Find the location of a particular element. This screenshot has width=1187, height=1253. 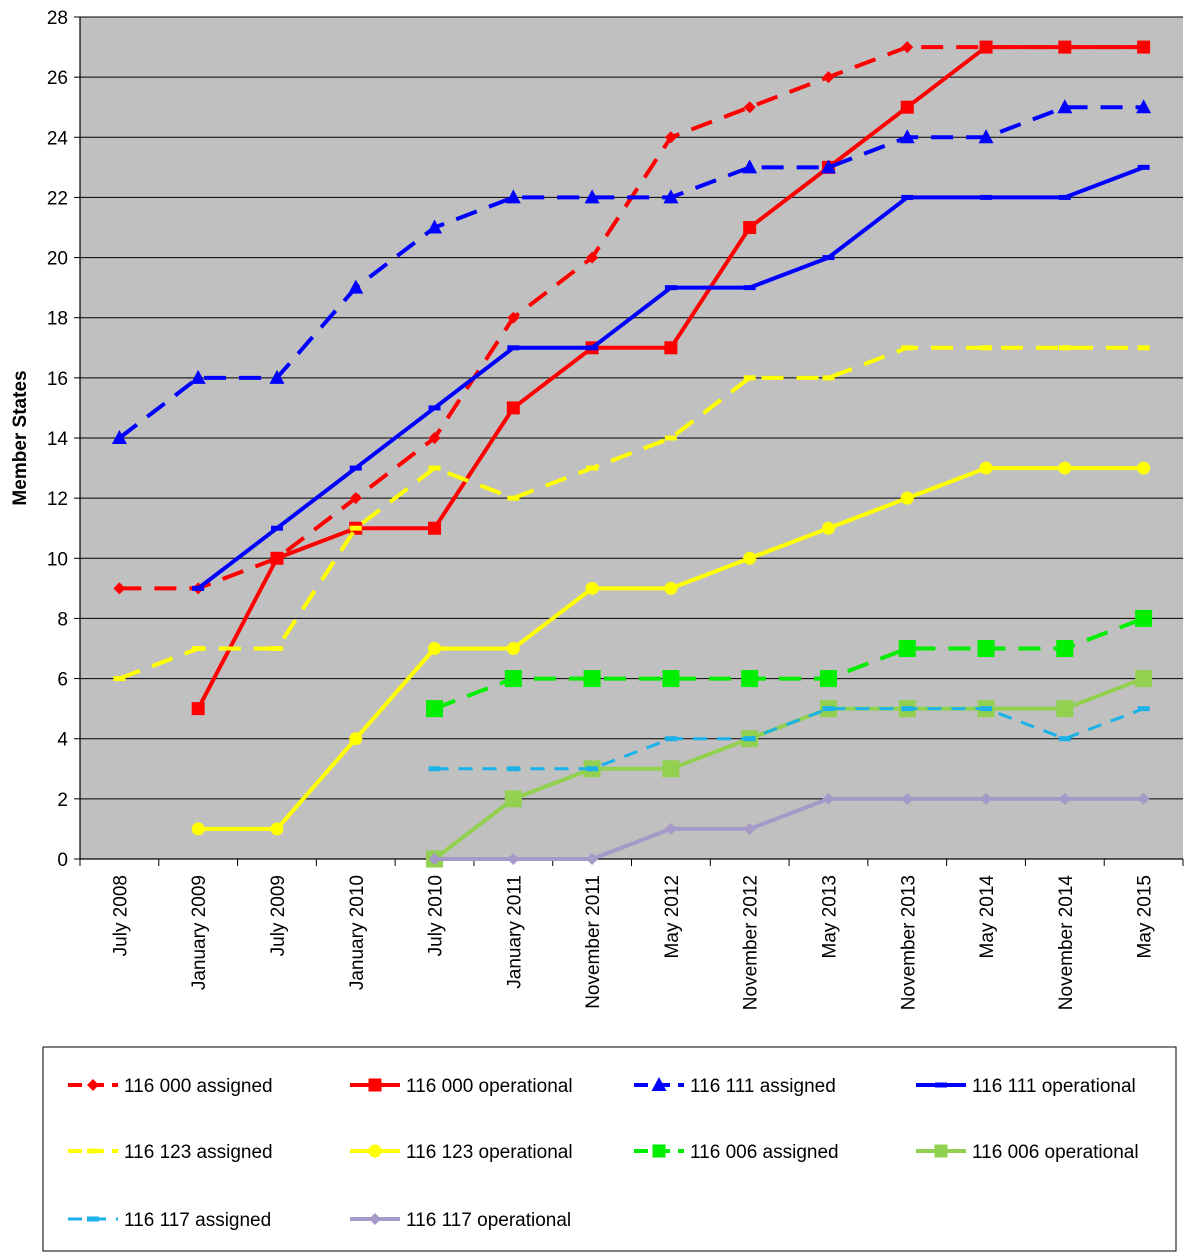

x-tick-label: May 2015 is located at coordinates (1145, 916).